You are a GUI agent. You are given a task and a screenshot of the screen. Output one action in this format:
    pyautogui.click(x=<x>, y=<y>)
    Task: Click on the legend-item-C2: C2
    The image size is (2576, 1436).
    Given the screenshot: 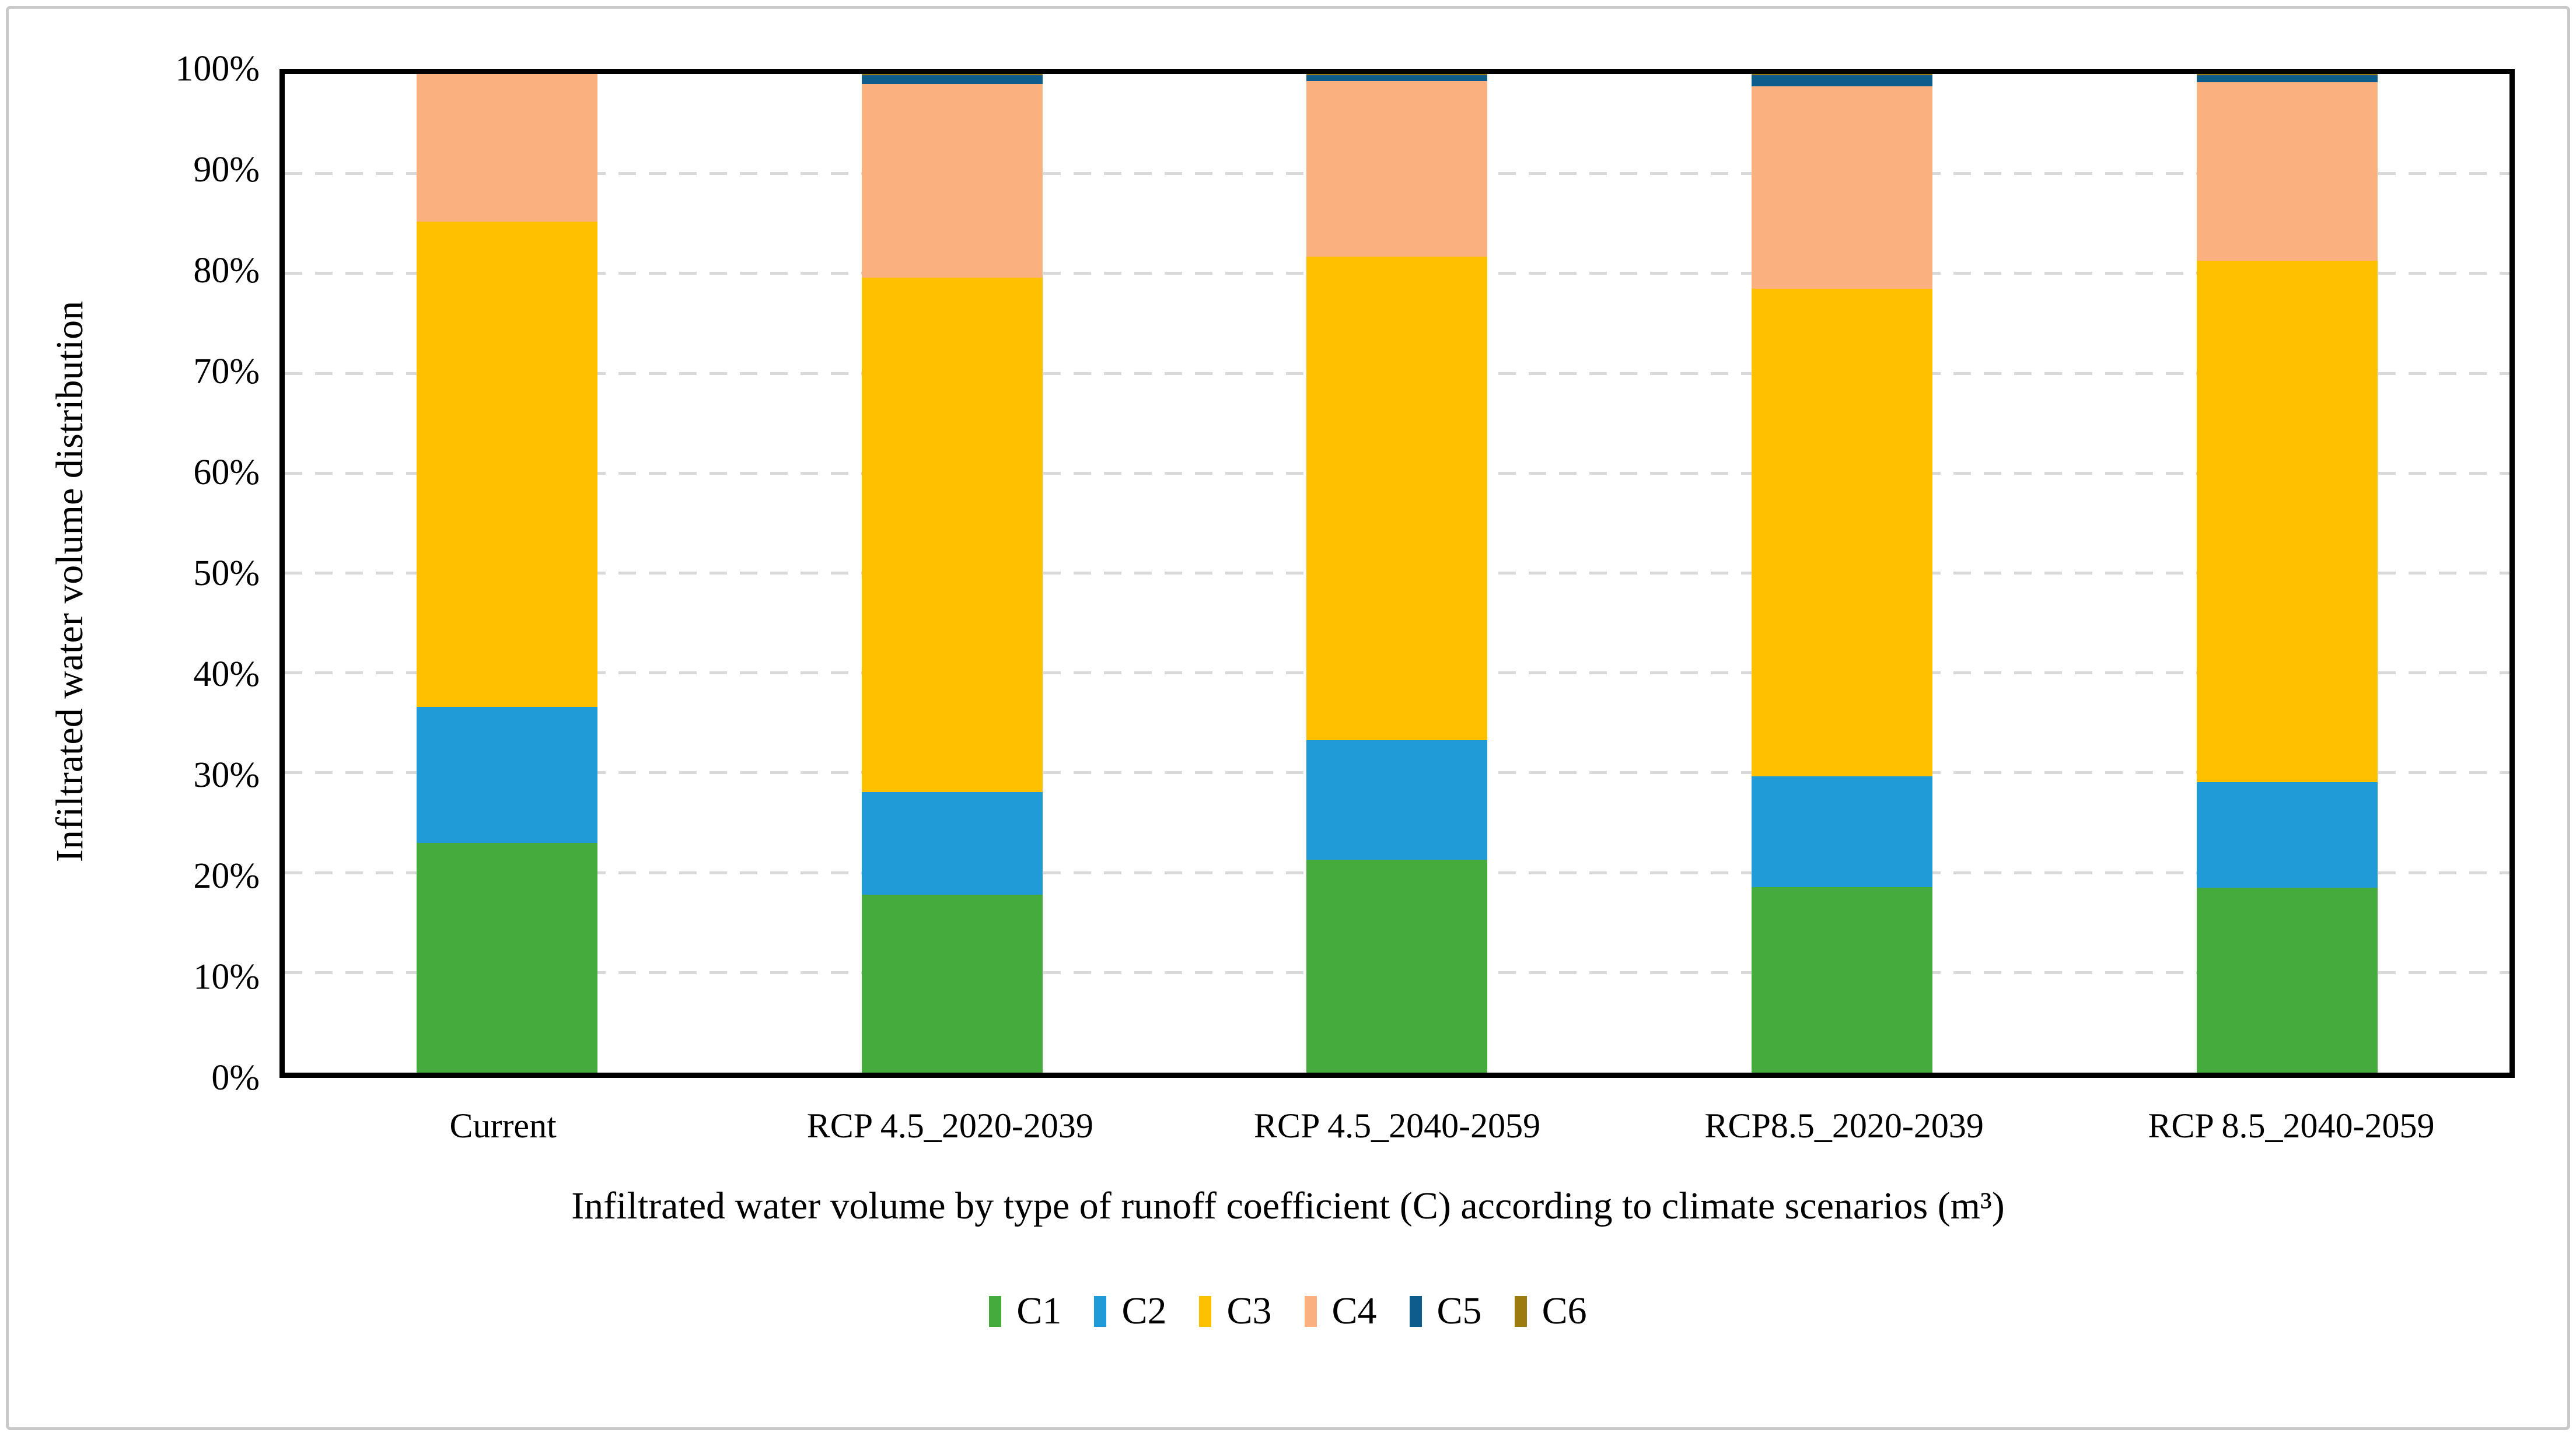 What is the action you would take?
    pyautogui.click(x=1130, y=1311)
    